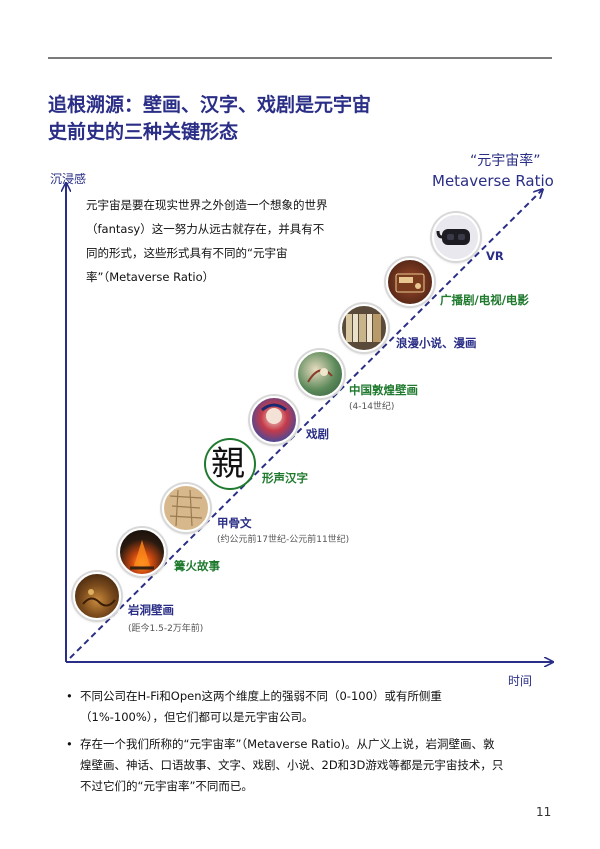 The height and width of the screenshot is (849, 600). Describe the element at coordinates (209, 119) in the screenshot. I see `page-title: 追根溯源：壁画、汉字、戏剧是元宇宙 史前史的三种关键形态` at that location.